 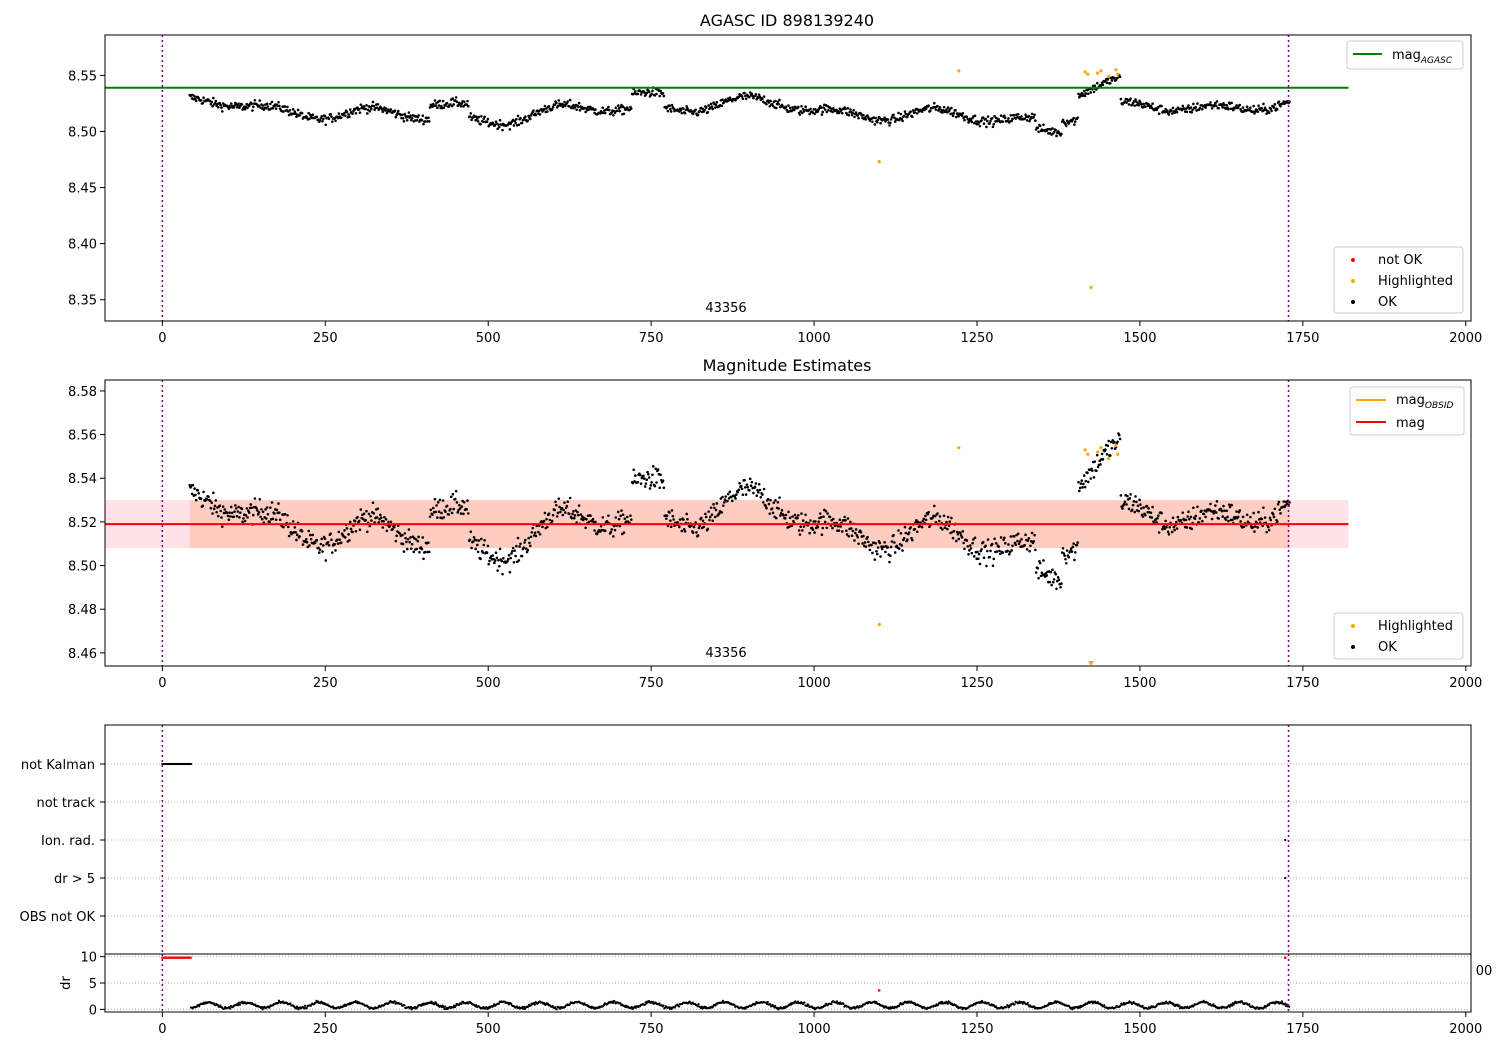 What do you see at coordinates (1425, 402) in the screenshot?
I see `magnitude-legend-label-mag-obsid: magOBSID` at bounding box center [1425, 402].